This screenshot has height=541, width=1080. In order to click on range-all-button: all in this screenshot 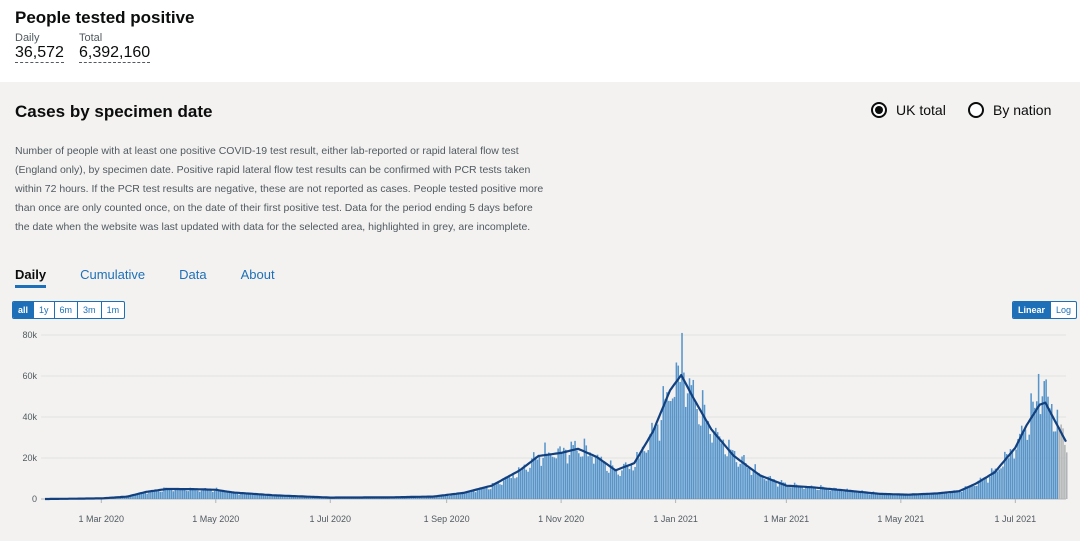, I will do `click(24, 310)`.